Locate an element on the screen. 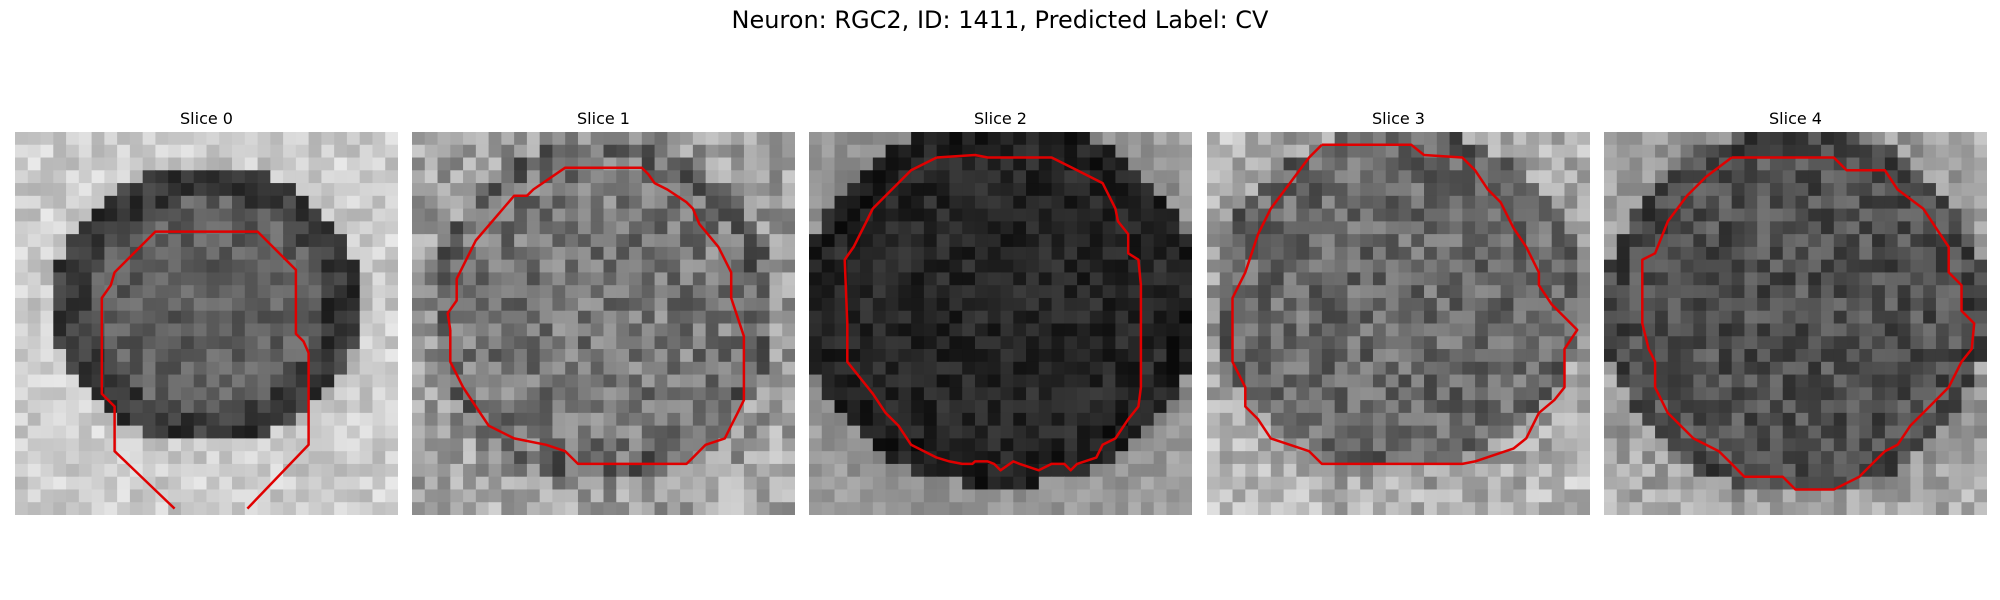 The image size is (2000, 600). panel-title: Slice 2 is located at coordinates (1000, 118).